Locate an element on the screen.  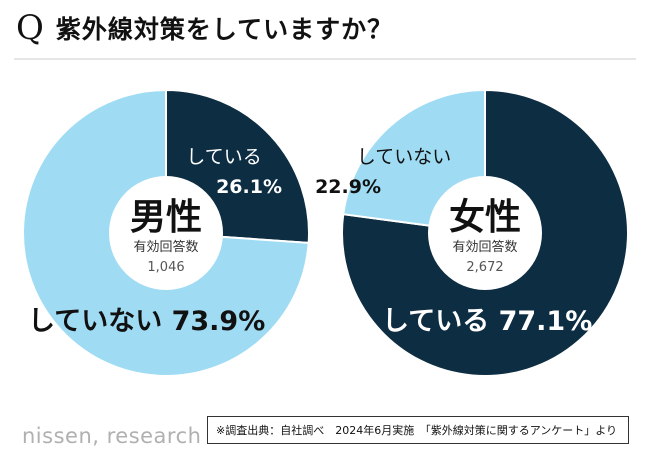
donut-1-respondent-label: 有効回答数 is located at coordinates (484, 247).